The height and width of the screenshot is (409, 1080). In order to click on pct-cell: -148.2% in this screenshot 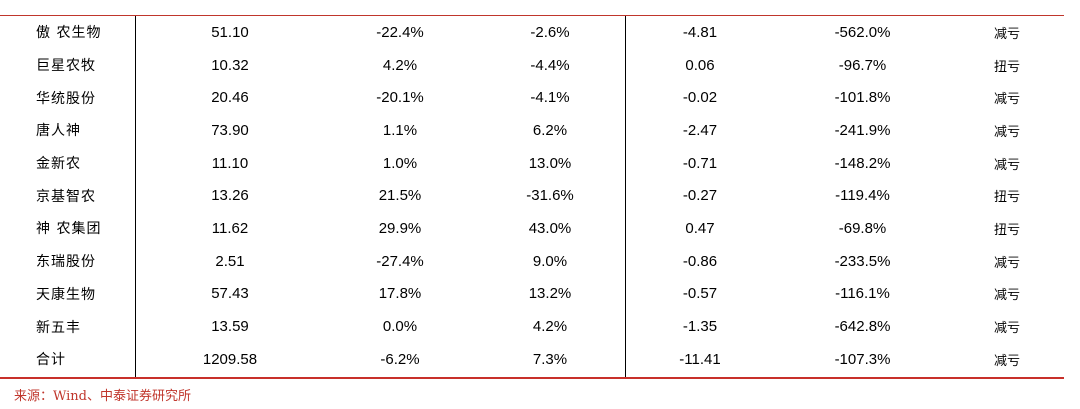, I will do `click(862, 163)`.